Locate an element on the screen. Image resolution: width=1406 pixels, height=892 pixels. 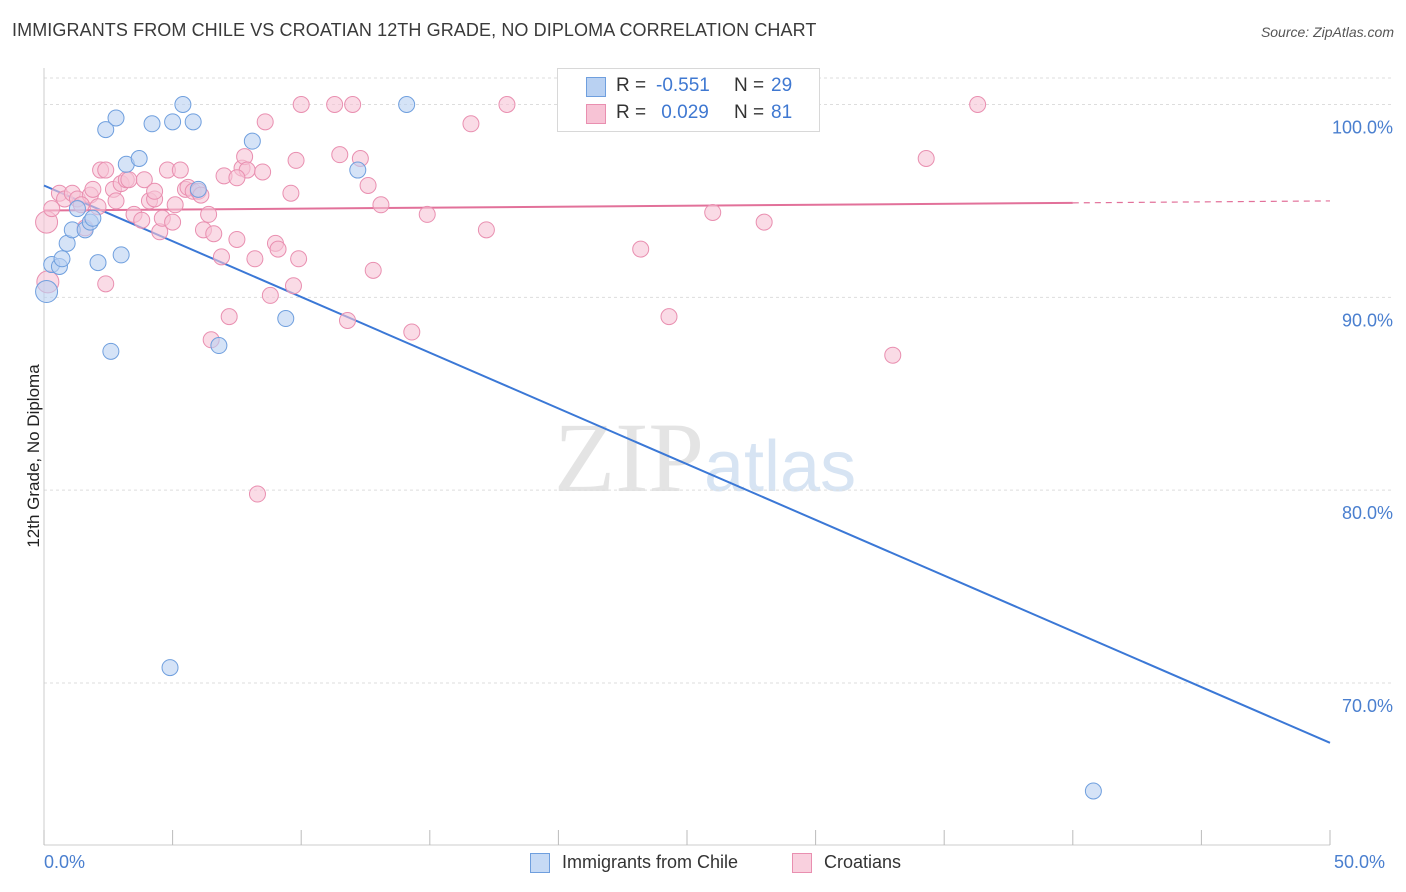
r-value-chile: -0.551 is located at coordinates (683, 85).